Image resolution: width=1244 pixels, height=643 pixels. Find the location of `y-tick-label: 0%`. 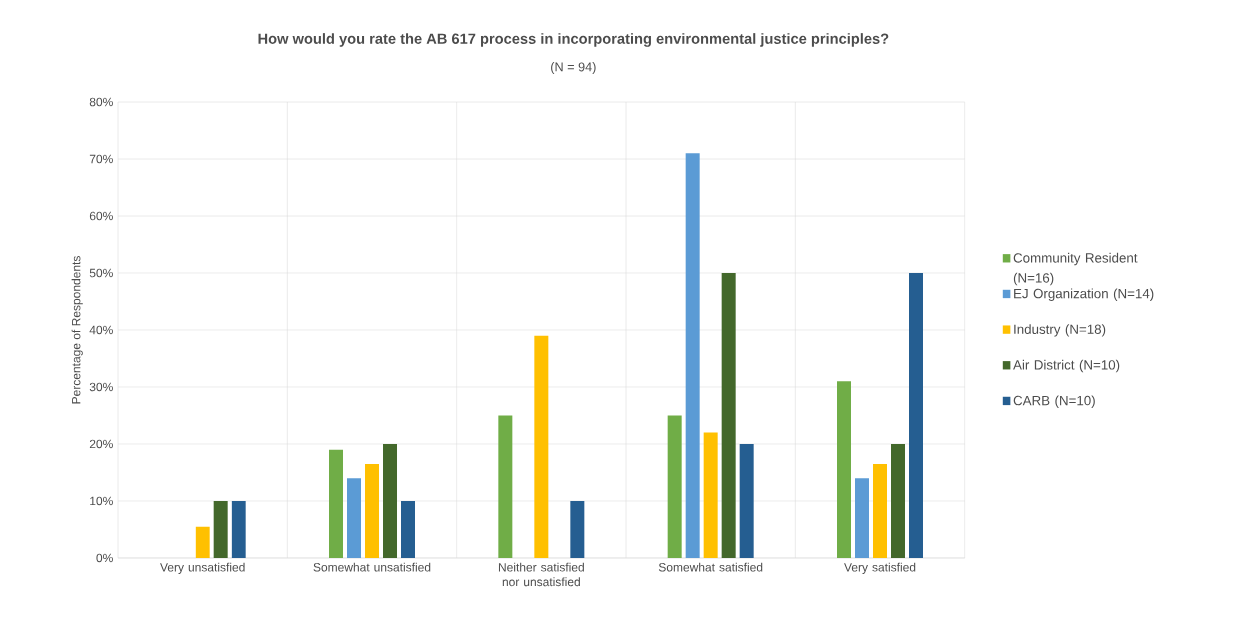

y-tick-label: 0% is located at coordinates (104, 558).